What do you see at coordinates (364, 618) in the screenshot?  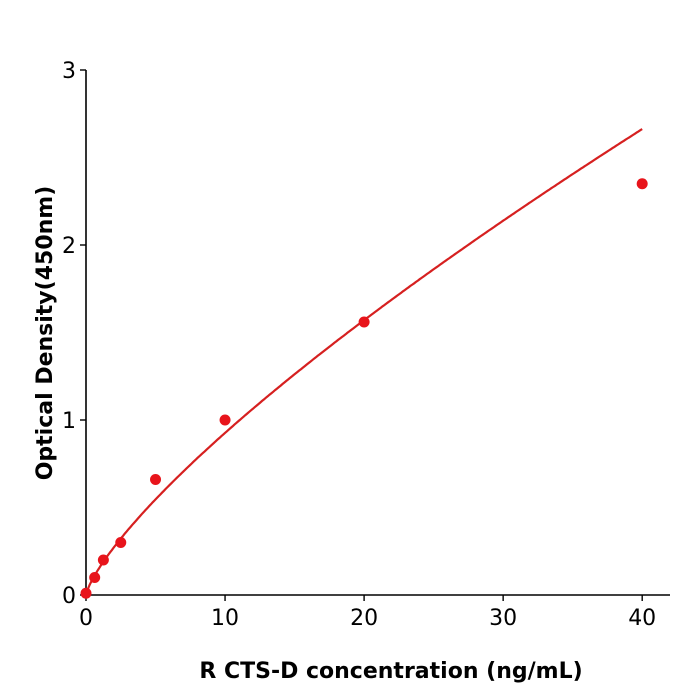 I see `x-tick-label: 20` at bounding box center [364, 618].